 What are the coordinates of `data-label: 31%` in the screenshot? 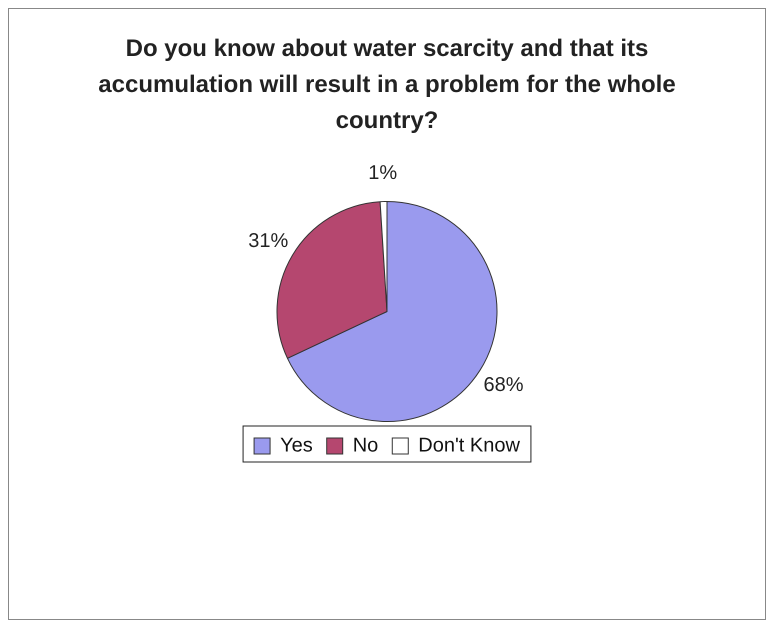 It's located at (268, 241).